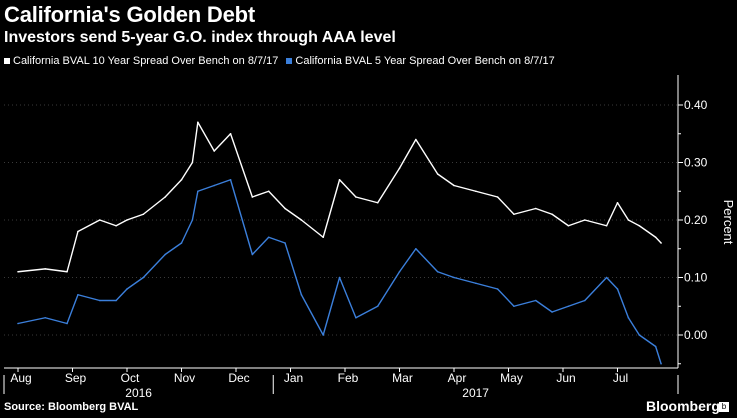  Describe the element at coordinates (76, 378) in the screenshot. I see `x-tick-label: Sep` at that location.